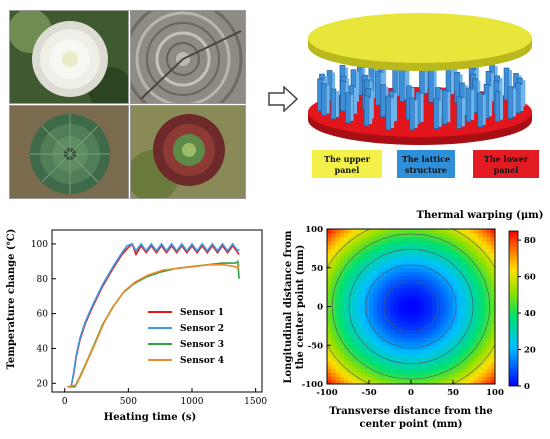 This screenshot has width=550, height=439. Describe the element at coordinates (43, 315) in the screenshot. I see `y-tick-label: 60` at that location.